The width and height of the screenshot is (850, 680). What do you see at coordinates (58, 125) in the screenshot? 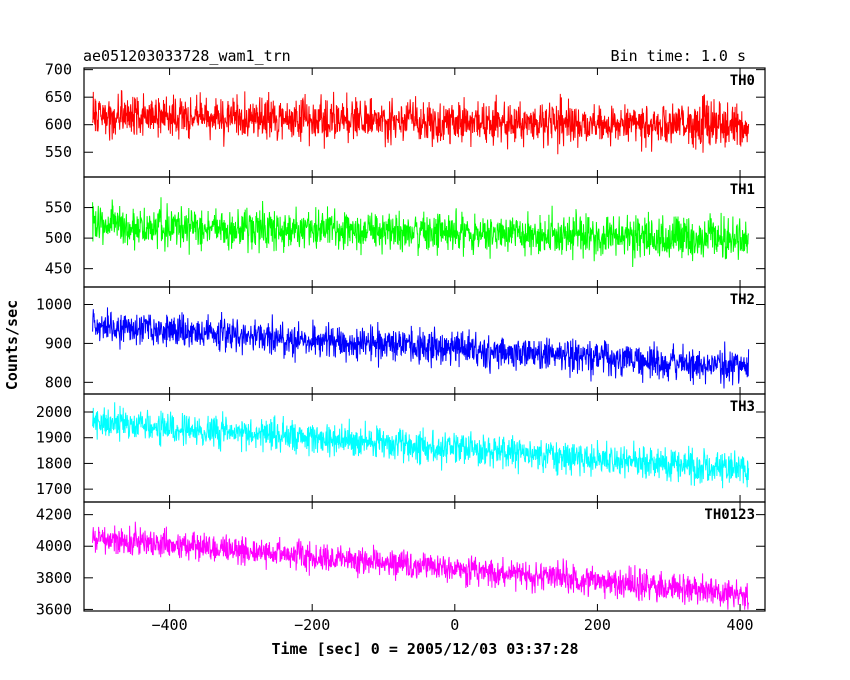
I see `y-tick-label: 600` at bounding box center [58, 125].